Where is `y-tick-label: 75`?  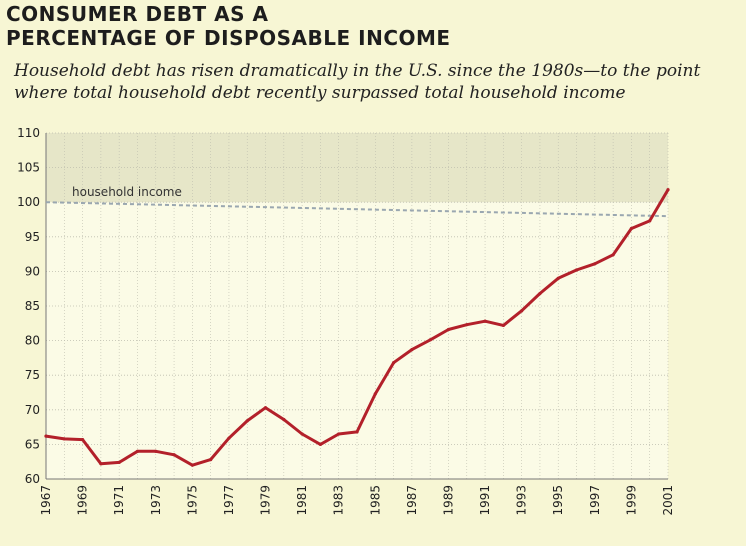 y-tick-label: 75 is located at coordinates (32, 375).